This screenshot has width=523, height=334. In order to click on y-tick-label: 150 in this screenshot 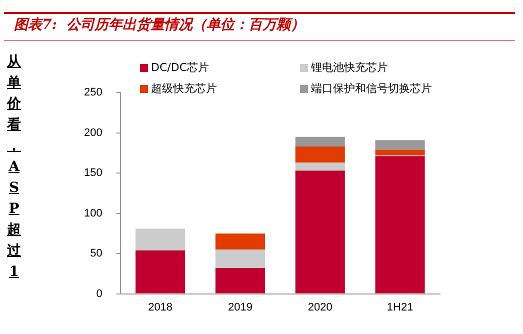, I will do `click(93, 173)`.